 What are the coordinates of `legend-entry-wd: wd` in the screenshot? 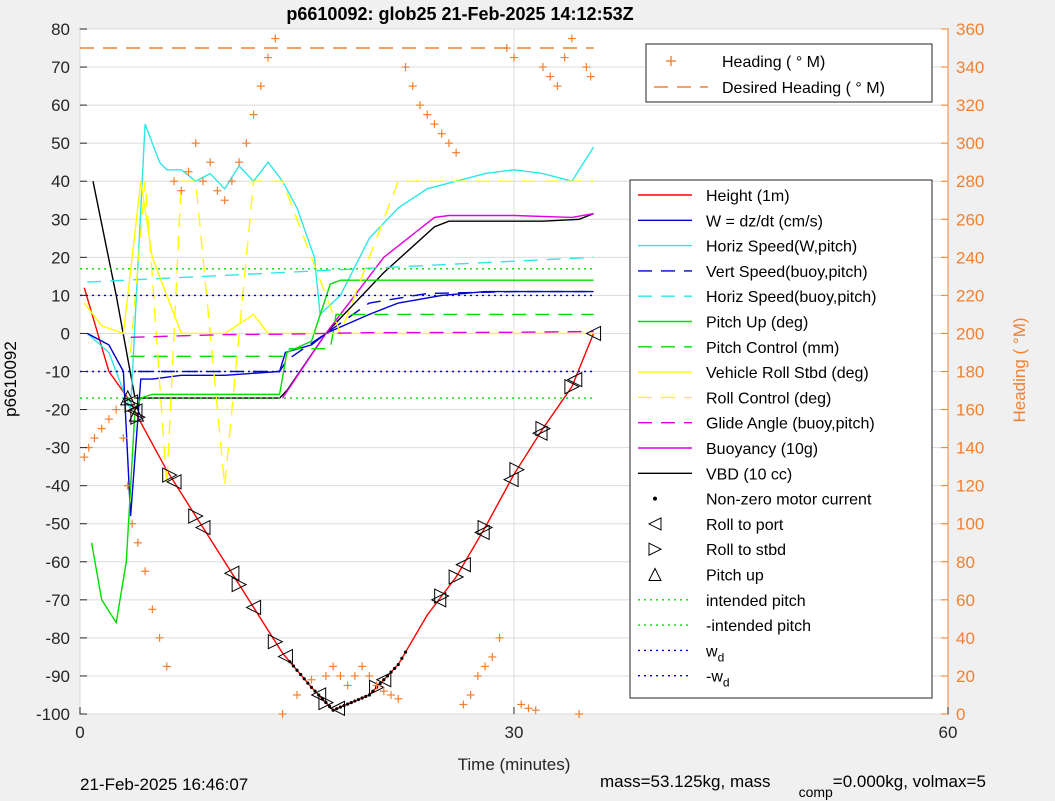 It's located at (681, 653).